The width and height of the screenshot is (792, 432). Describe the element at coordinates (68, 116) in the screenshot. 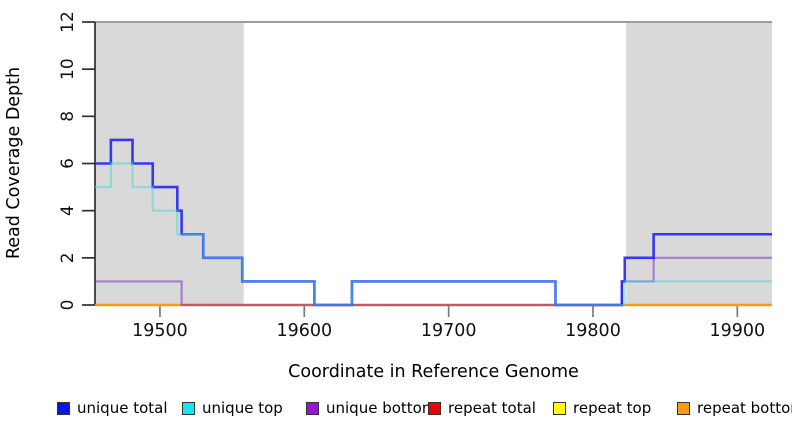

I see `y-tick-label: 8` at that location.